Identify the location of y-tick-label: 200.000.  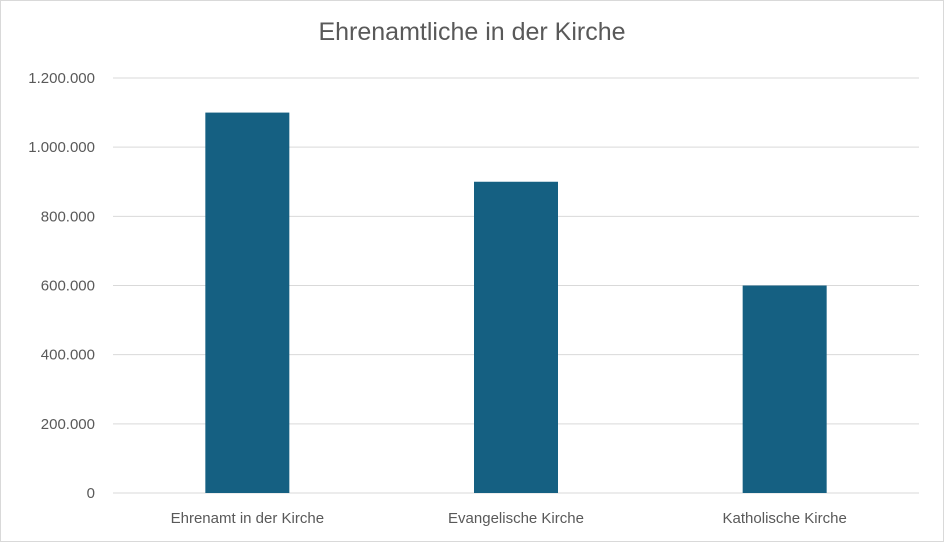
(68, 424).